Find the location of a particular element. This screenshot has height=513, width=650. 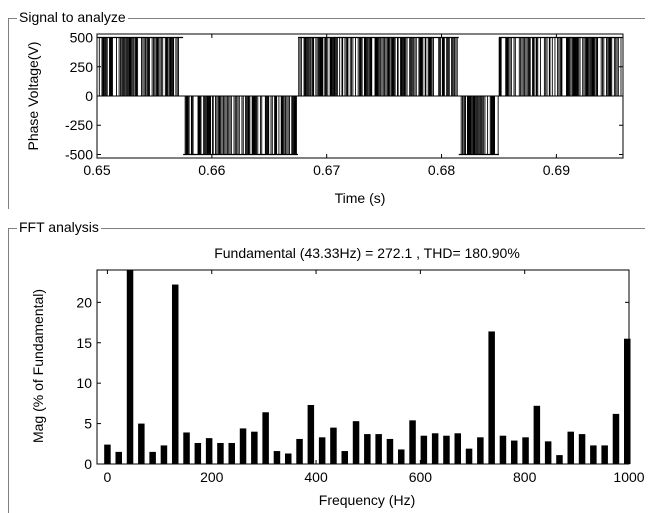

fft-y-tick-label: 15 is located at coordinates (84, 343).